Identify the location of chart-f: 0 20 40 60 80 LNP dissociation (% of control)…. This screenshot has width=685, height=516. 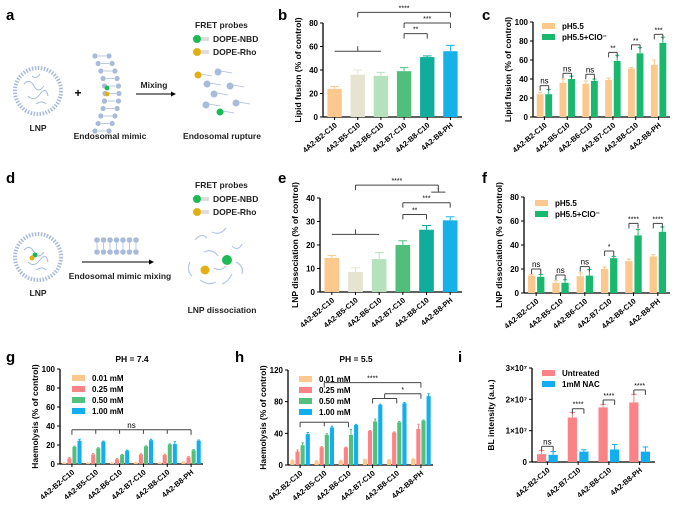
(582, 256).